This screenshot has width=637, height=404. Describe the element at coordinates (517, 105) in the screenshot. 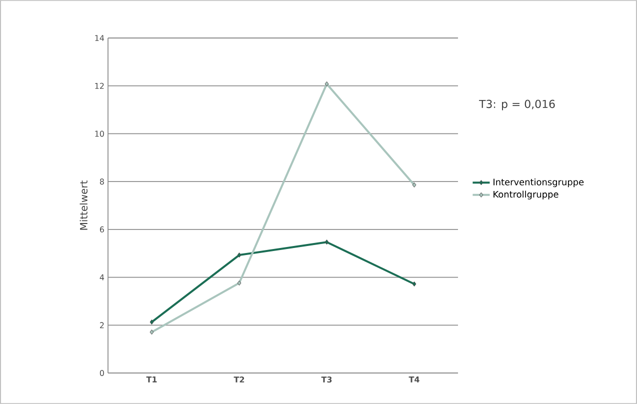

I see `text: T3: p = 0,016` at that location.